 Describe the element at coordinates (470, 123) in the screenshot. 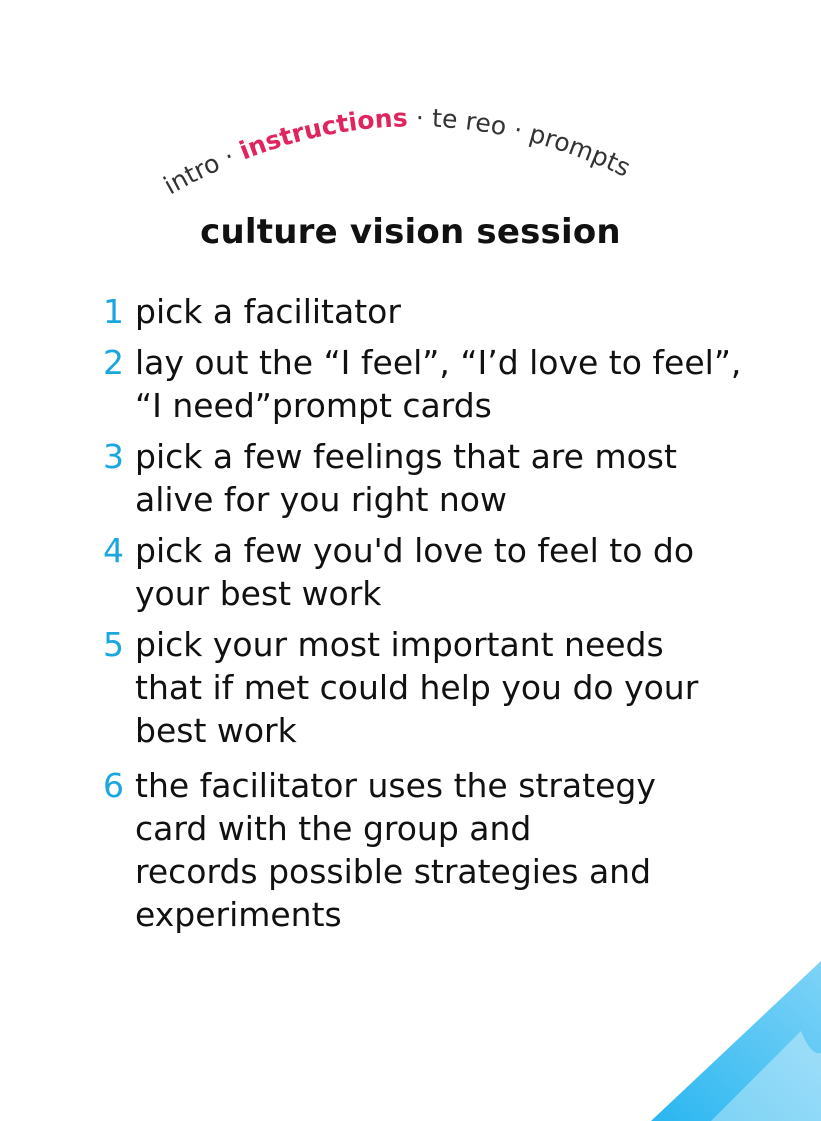

I see `nav-item-te-reo: te reo` at that location.